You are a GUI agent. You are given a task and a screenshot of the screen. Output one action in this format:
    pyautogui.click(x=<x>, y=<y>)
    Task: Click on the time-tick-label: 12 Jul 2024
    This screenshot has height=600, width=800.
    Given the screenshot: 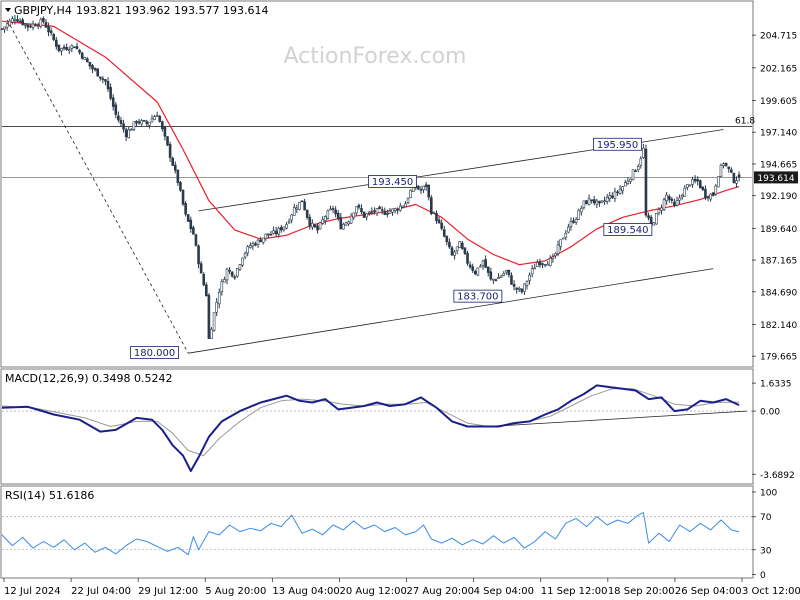 What is the action you would take?
    pyautogui.click(x=32, y=591)
    